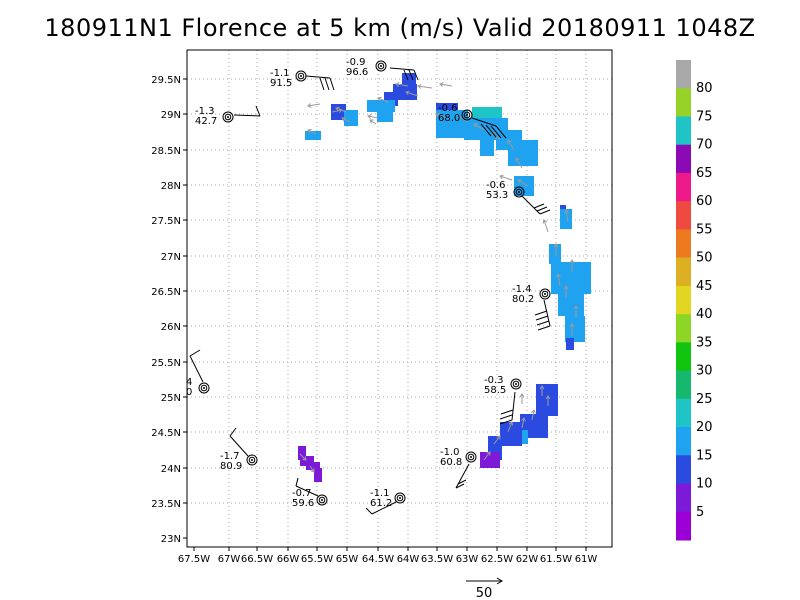 This screenshot has height=600, width=800. What do you see at coordinates (257, 559) in the screenshot?
I see `lon-tick-label: 66.5W` at bounding box center [257, 559].